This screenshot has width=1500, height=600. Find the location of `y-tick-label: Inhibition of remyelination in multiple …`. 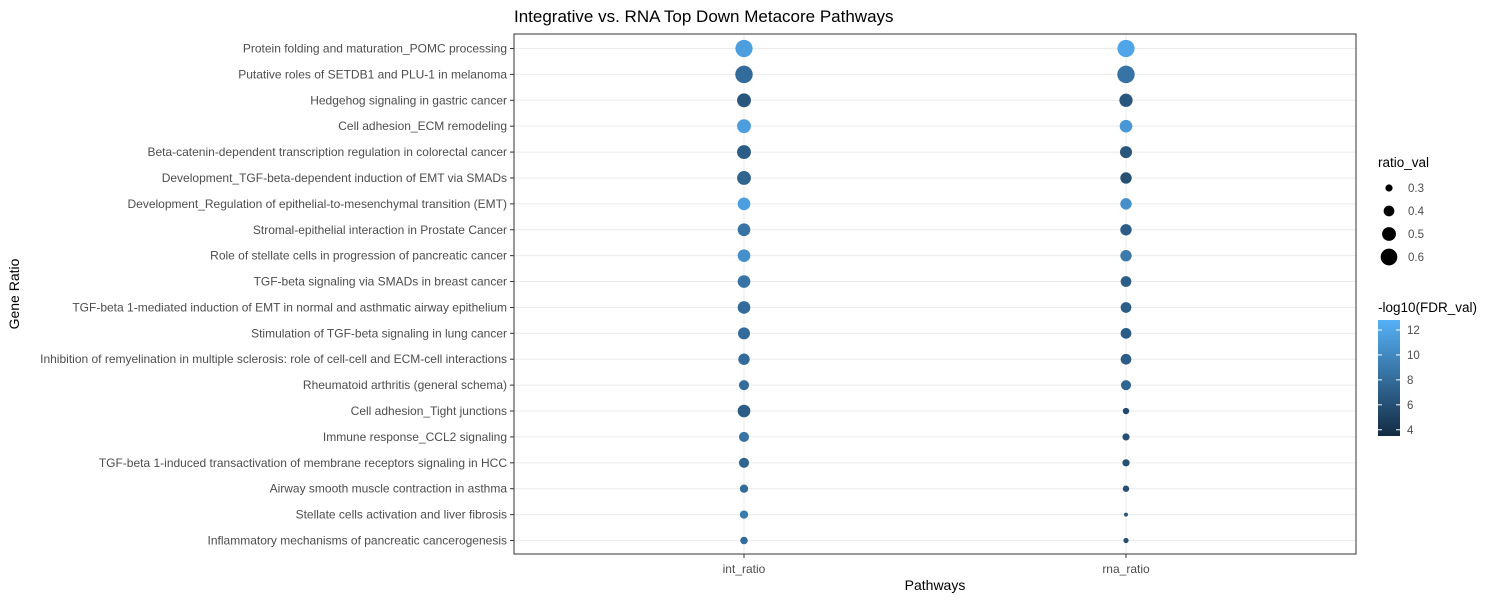

y-tick-label: Inhibition of remyelination in multiple … is located at coordinates (273, 359).